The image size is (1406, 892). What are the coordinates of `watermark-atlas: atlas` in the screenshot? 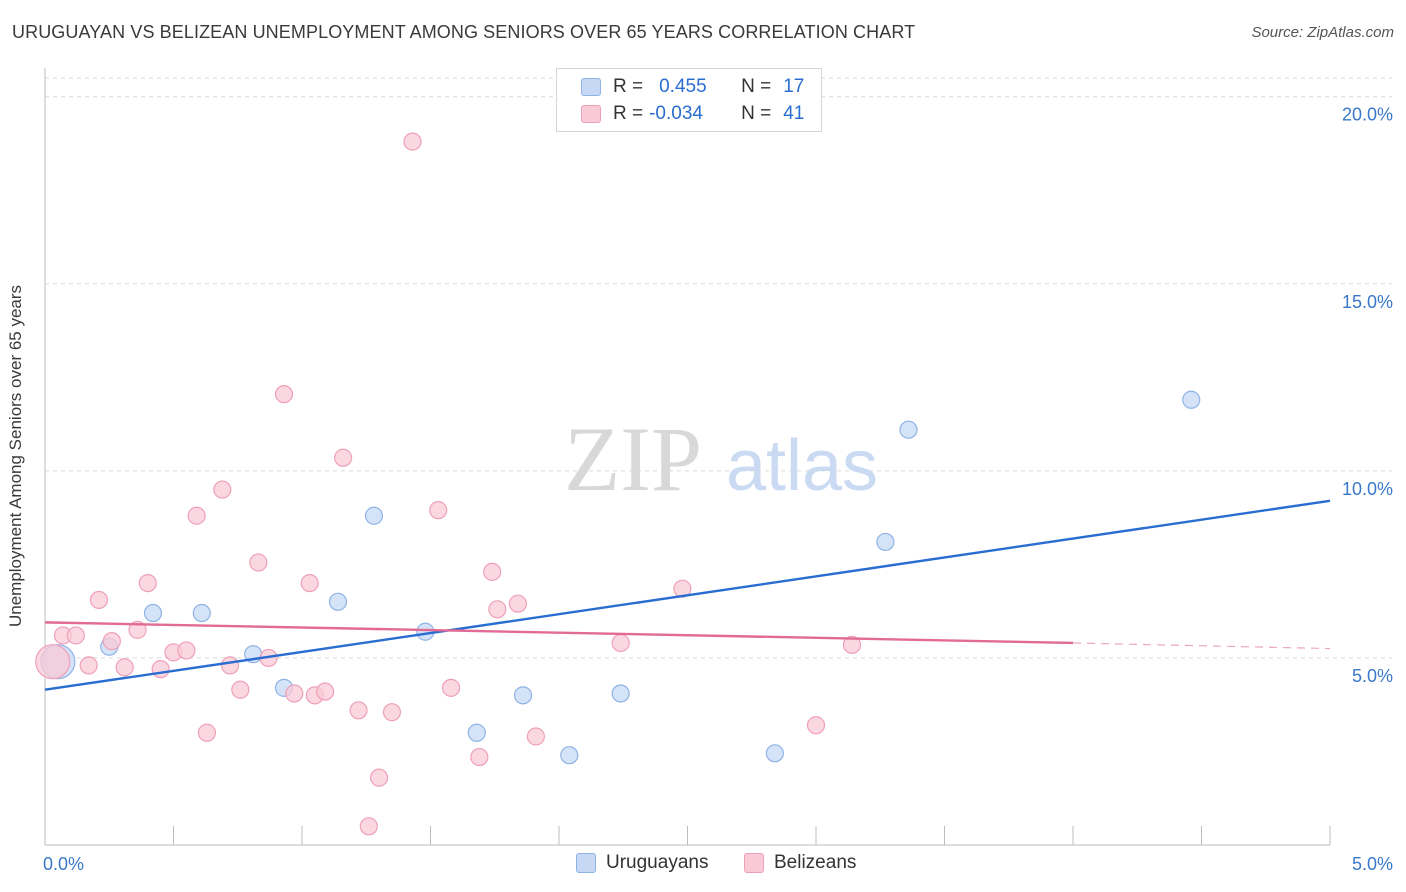 It's located at (802, 466).